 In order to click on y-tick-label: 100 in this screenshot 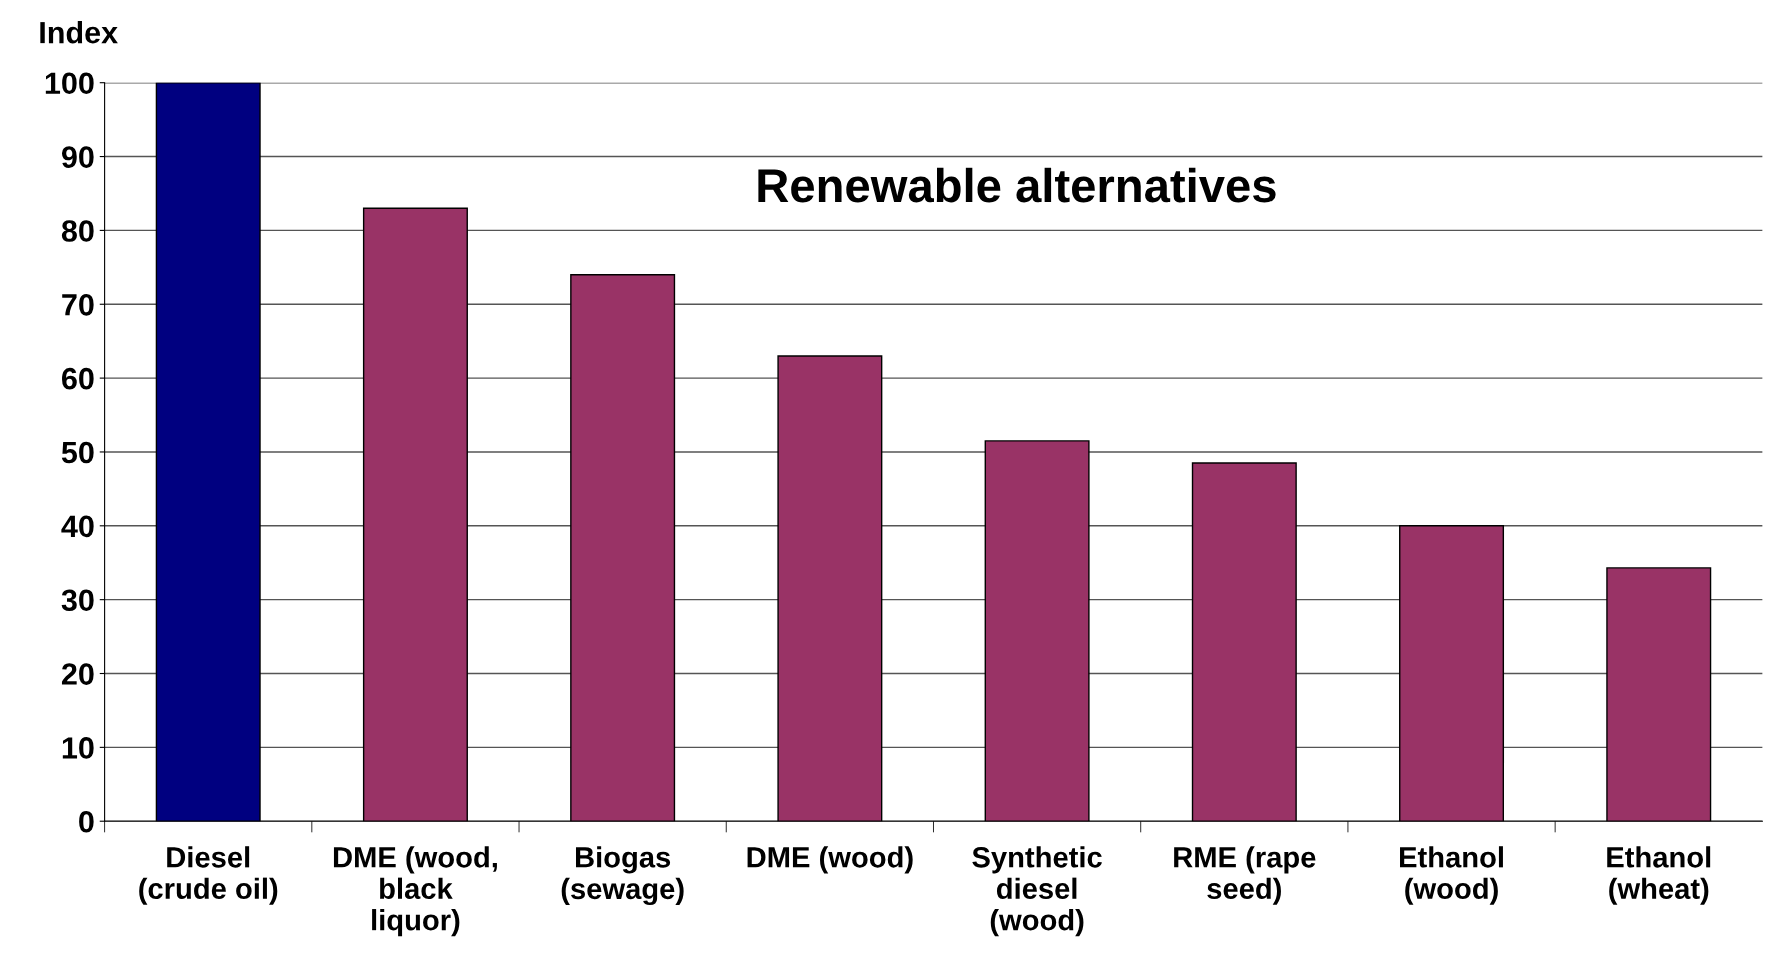, I will do `click(69, 83)`.